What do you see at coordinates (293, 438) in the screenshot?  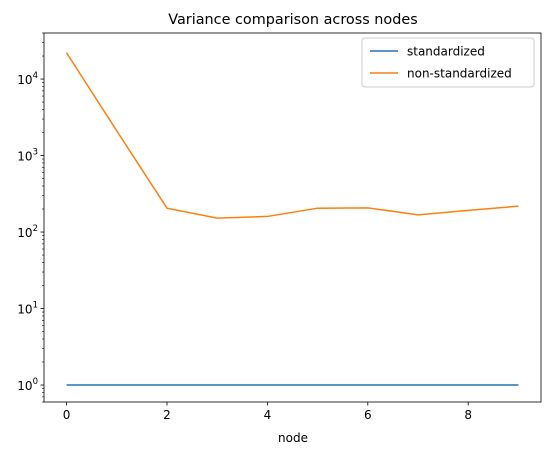 I see `x-axis-label: node` at bounding box center [293, 438].